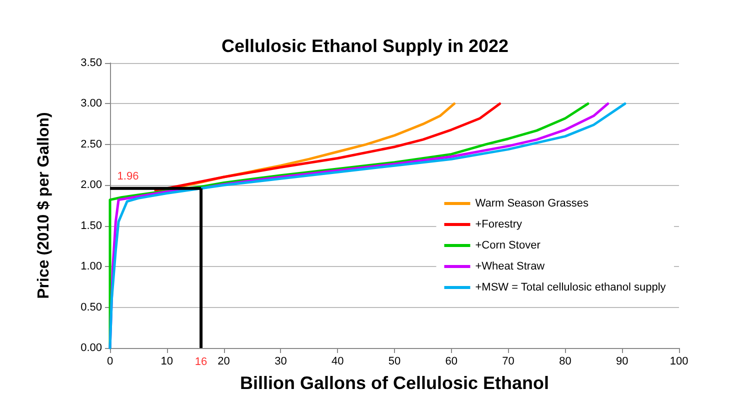  Describe the element at coordinates (508, 246) in the screenshot. I see `legend-label: +Corn Stover` at that location.